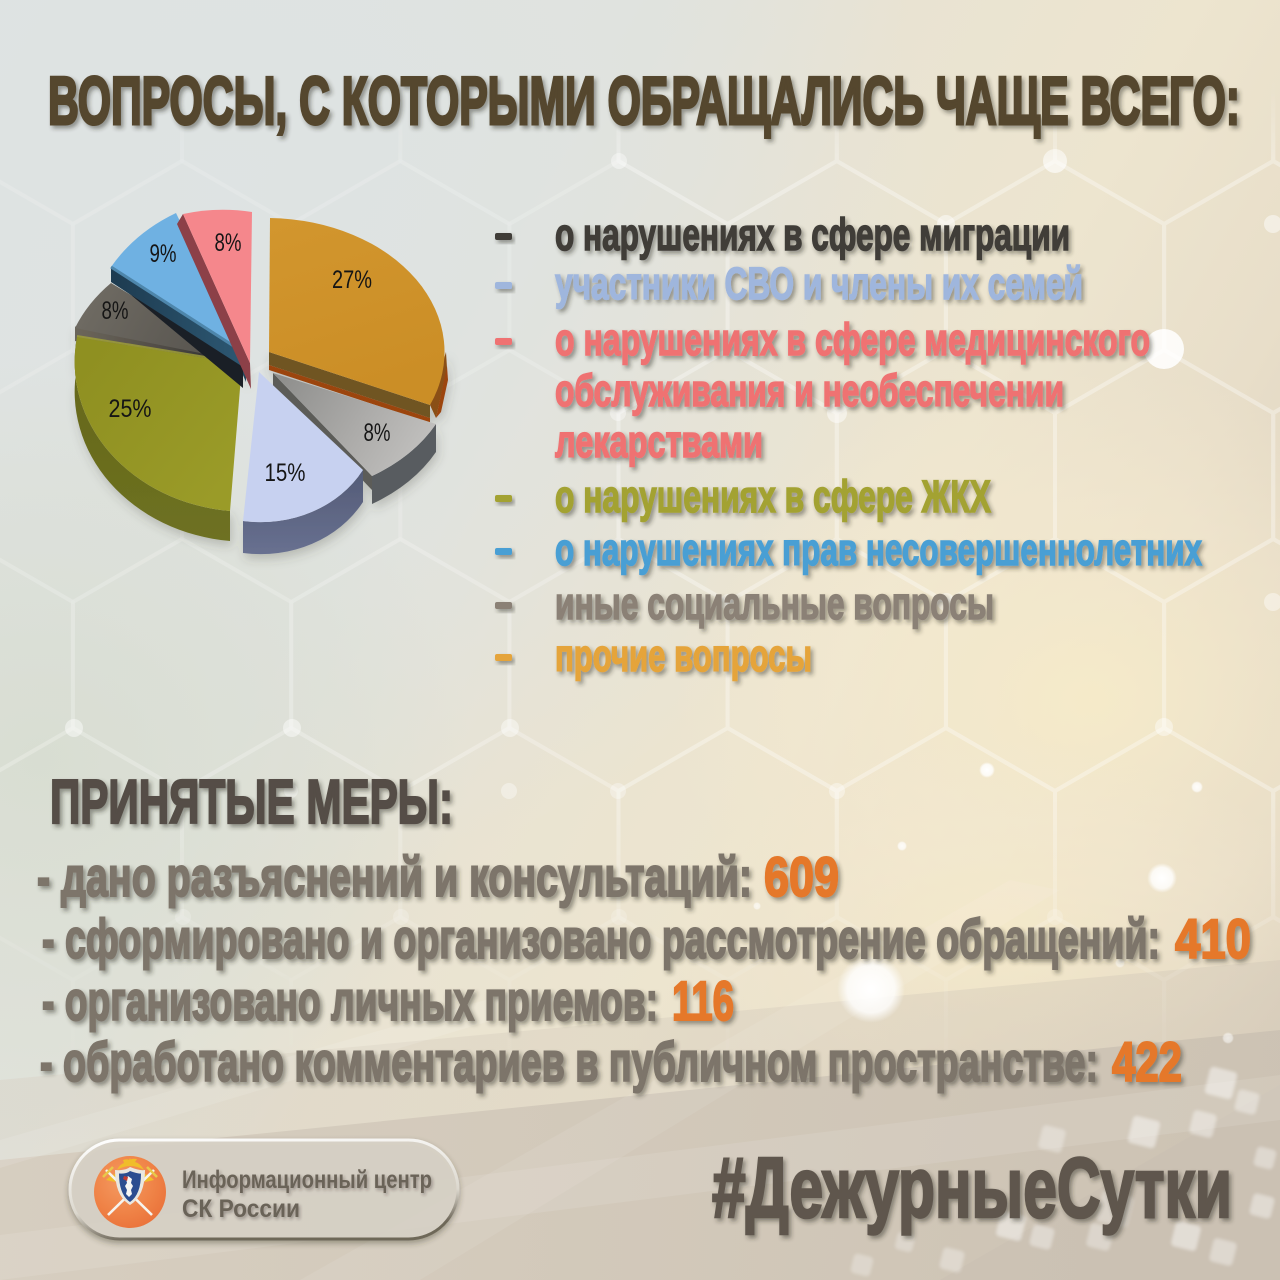  Describe the element at coordinates (774, 603) in the screenshot. I see `svg-text: иные социальные вопросы` at that location.